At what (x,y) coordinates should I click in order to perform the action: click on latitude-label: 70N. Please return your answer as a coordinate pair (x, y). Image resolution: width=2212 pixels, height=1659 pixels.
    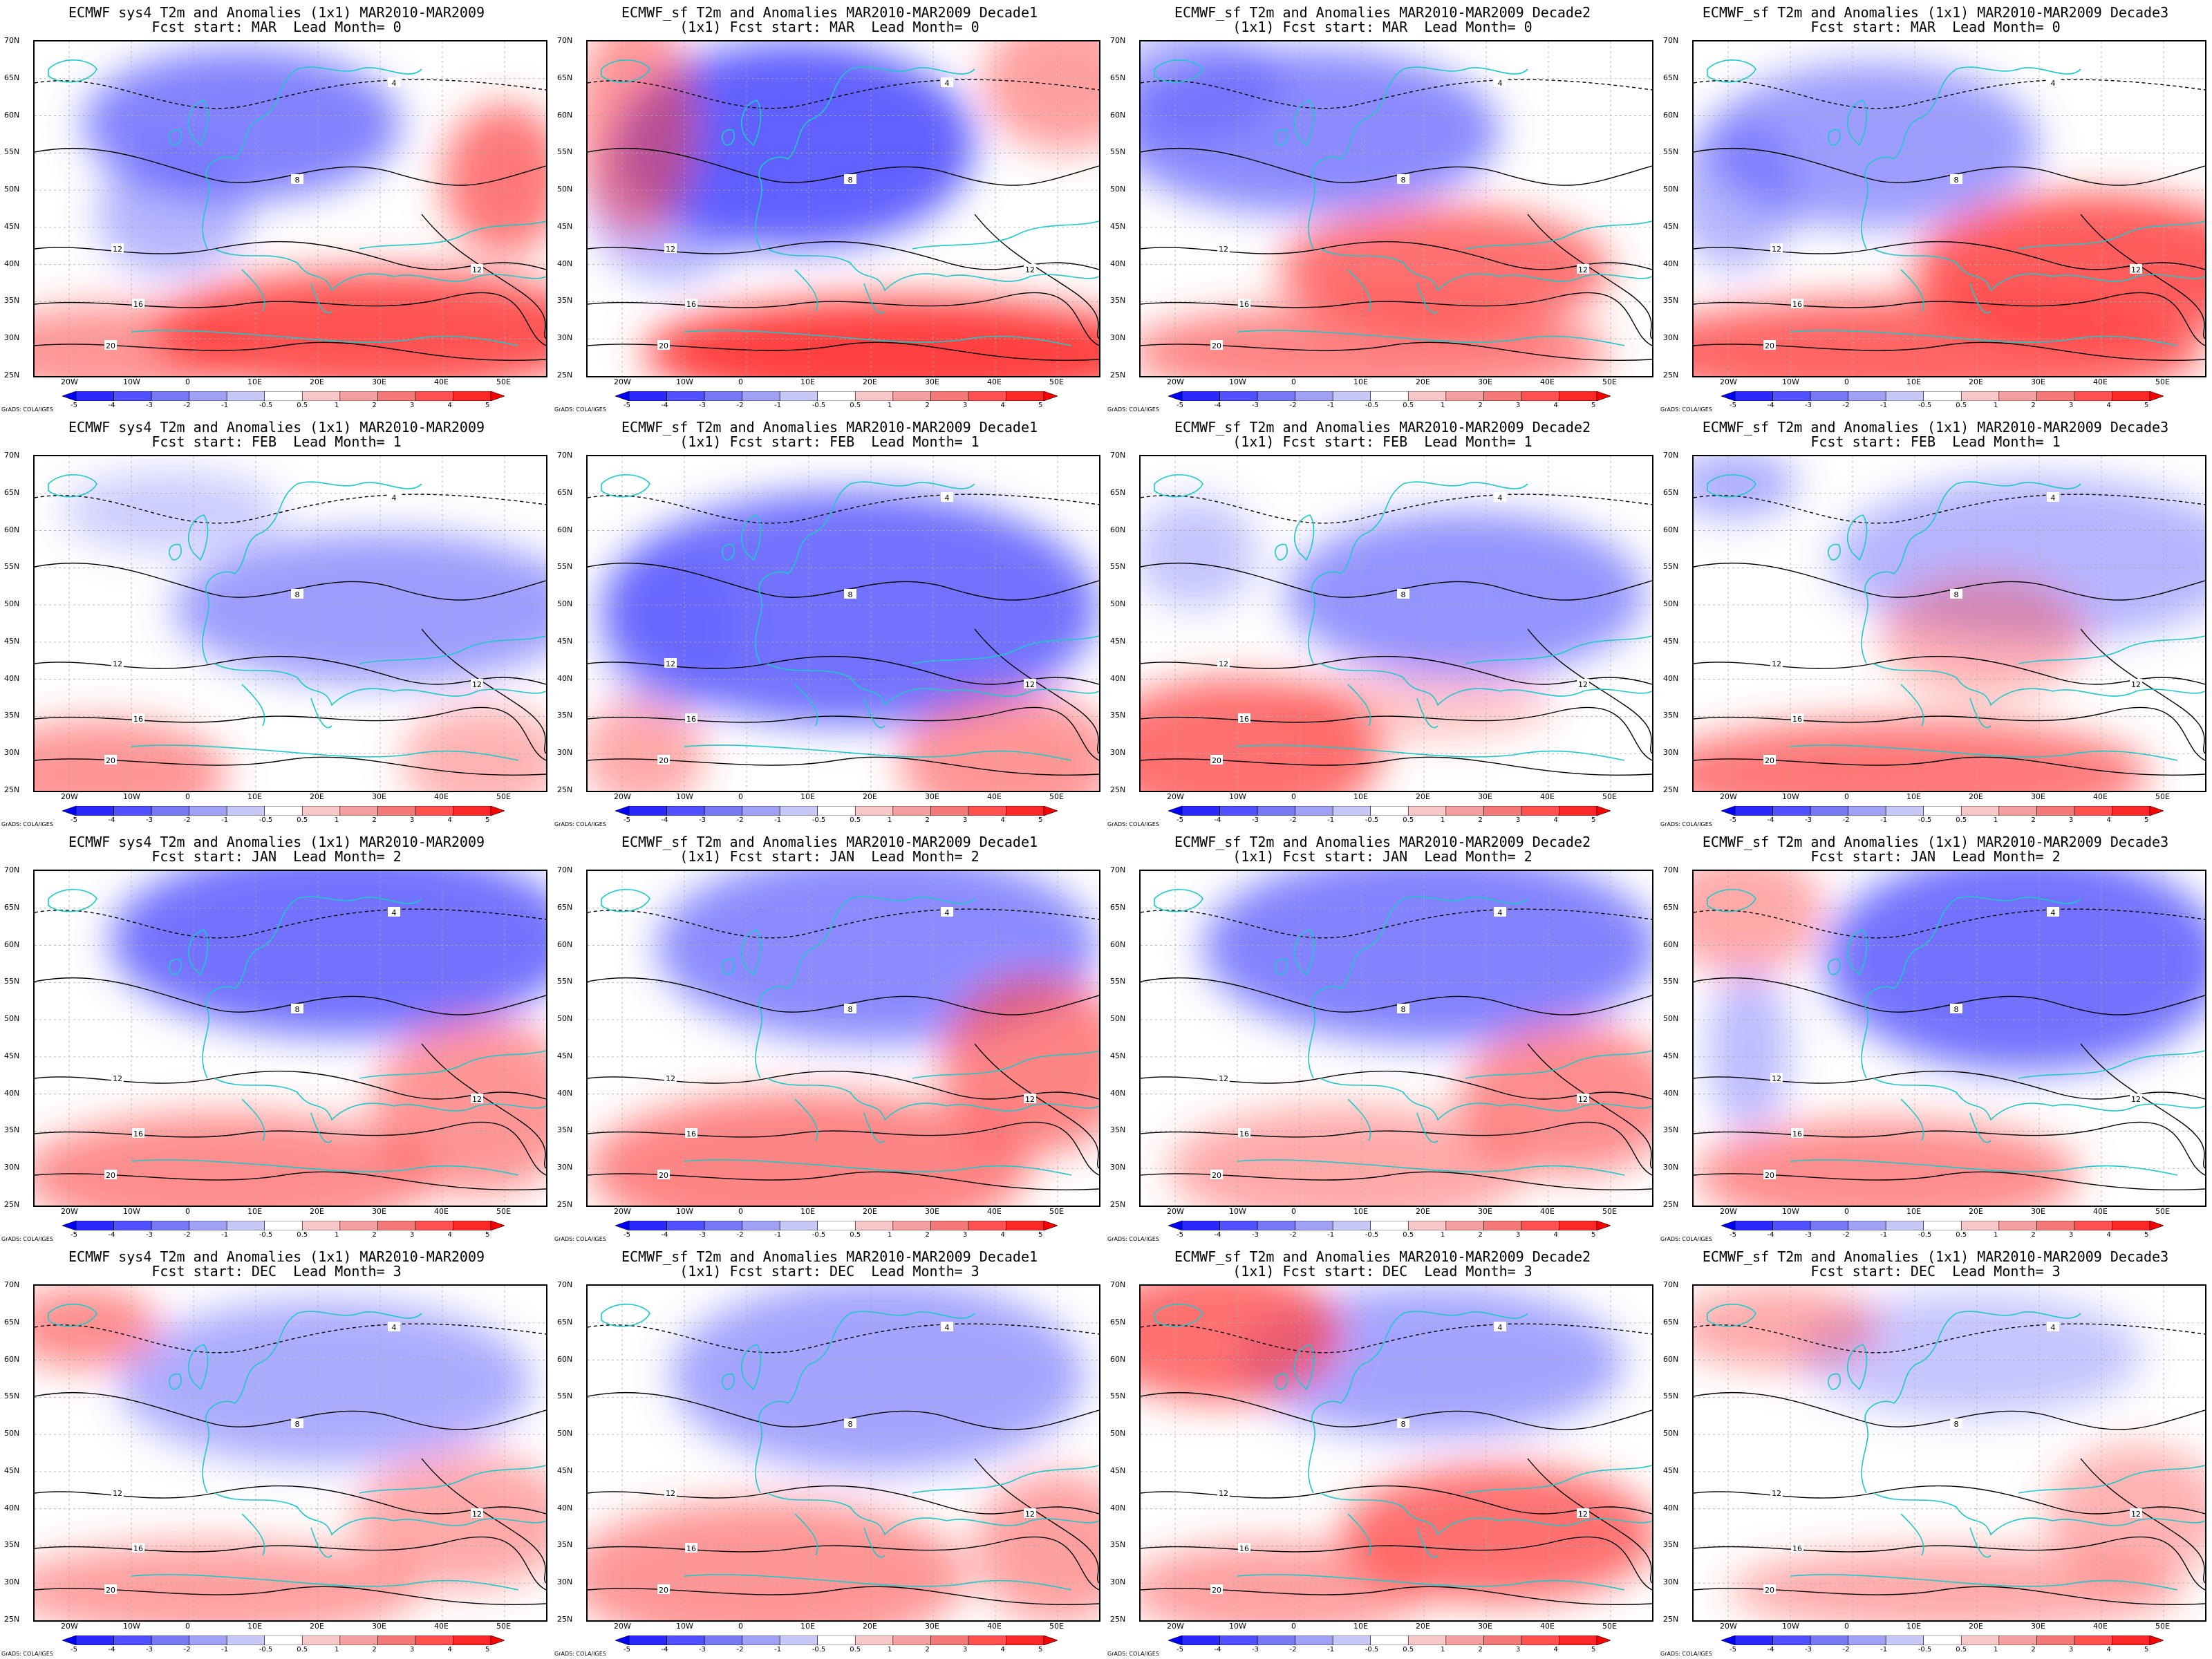
    Looking at the image, I should click on (12, 40).